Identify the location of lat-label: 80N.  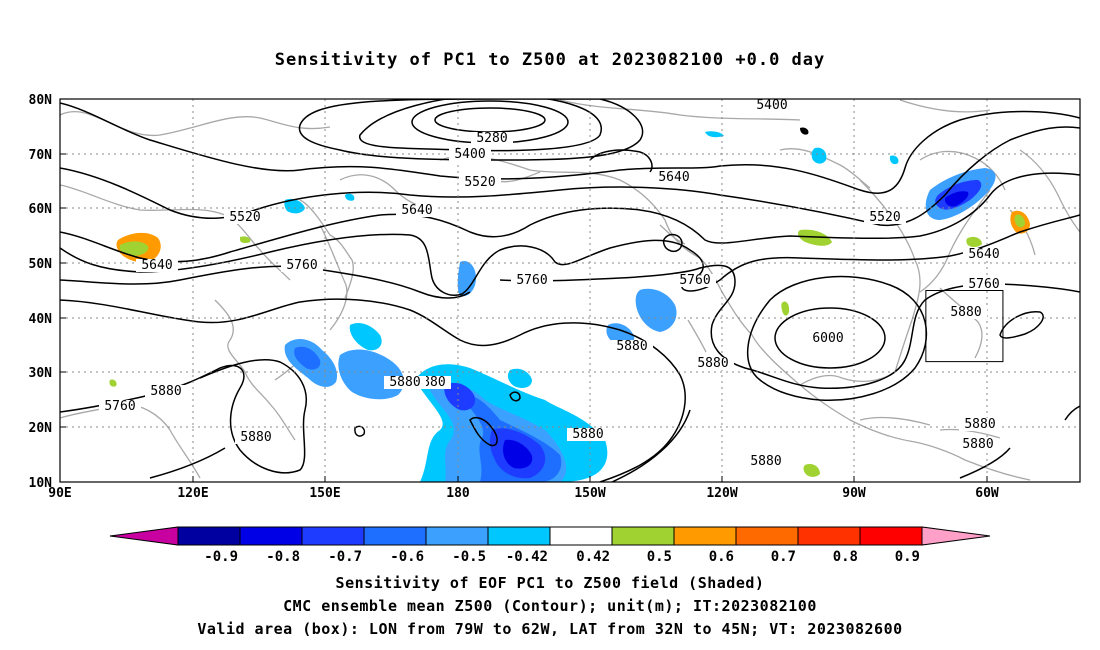
(41, 100).